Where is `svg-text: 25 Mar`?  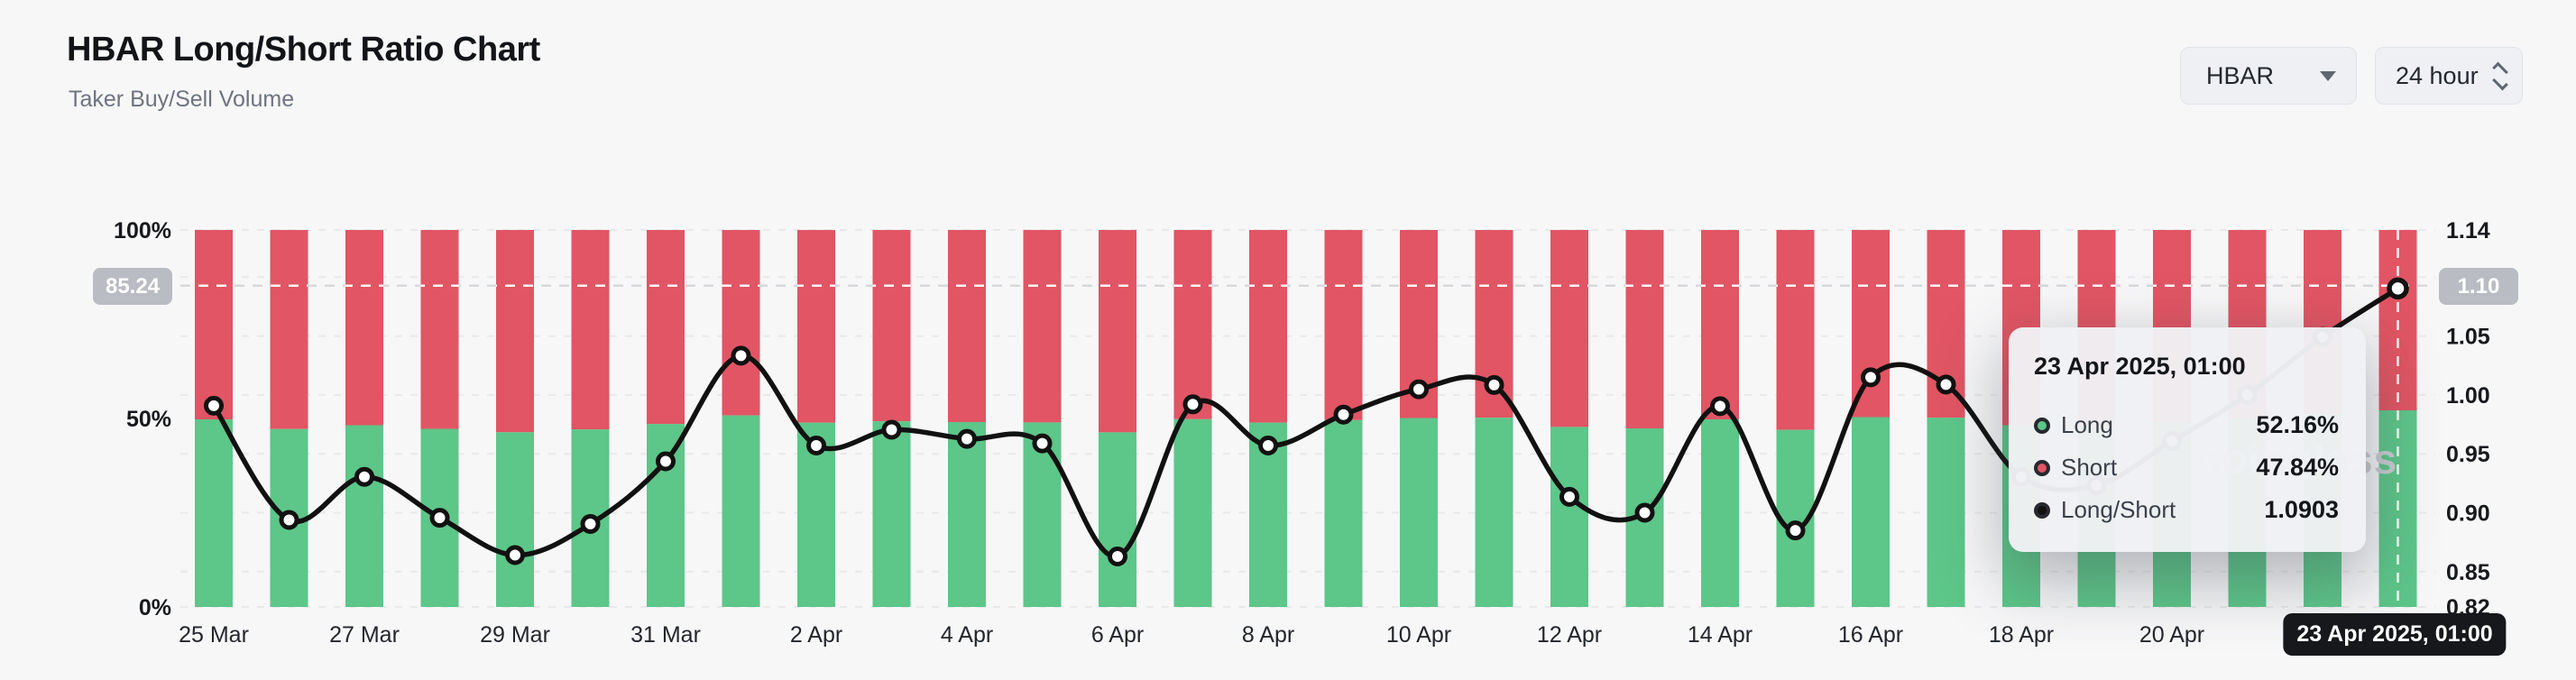
svg-text: 25 Mar is located at coordinates (214, 635).